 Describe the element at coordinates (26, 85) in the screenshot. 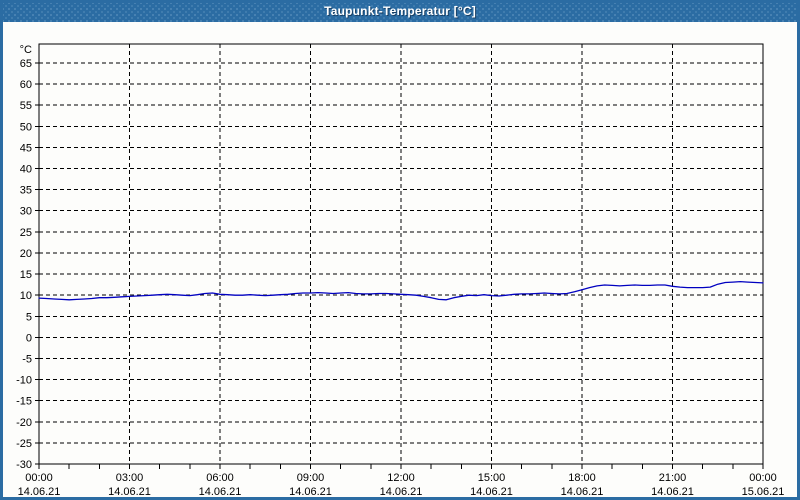

I see `y-tick-label: 60` at that location.